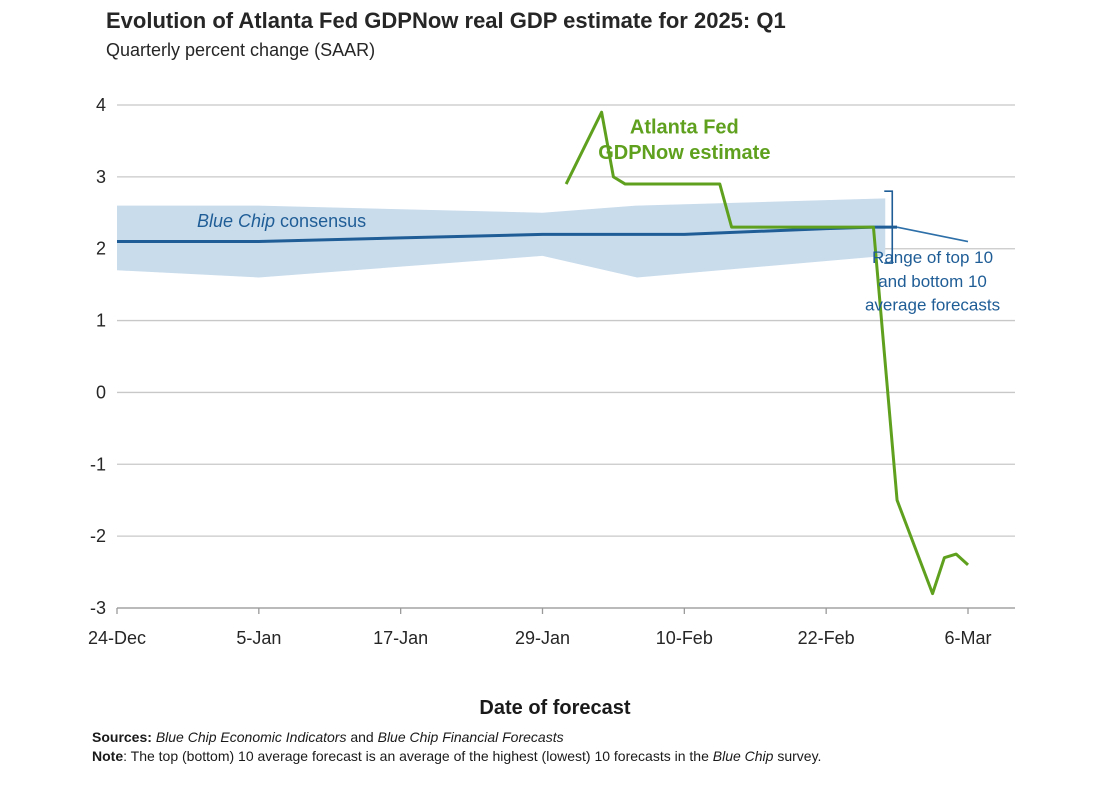  What do you see at coordinates (684, 128) in the screenshot?
I see `annotation-label: Atlanta Fed` at bounding box center [684, 128].